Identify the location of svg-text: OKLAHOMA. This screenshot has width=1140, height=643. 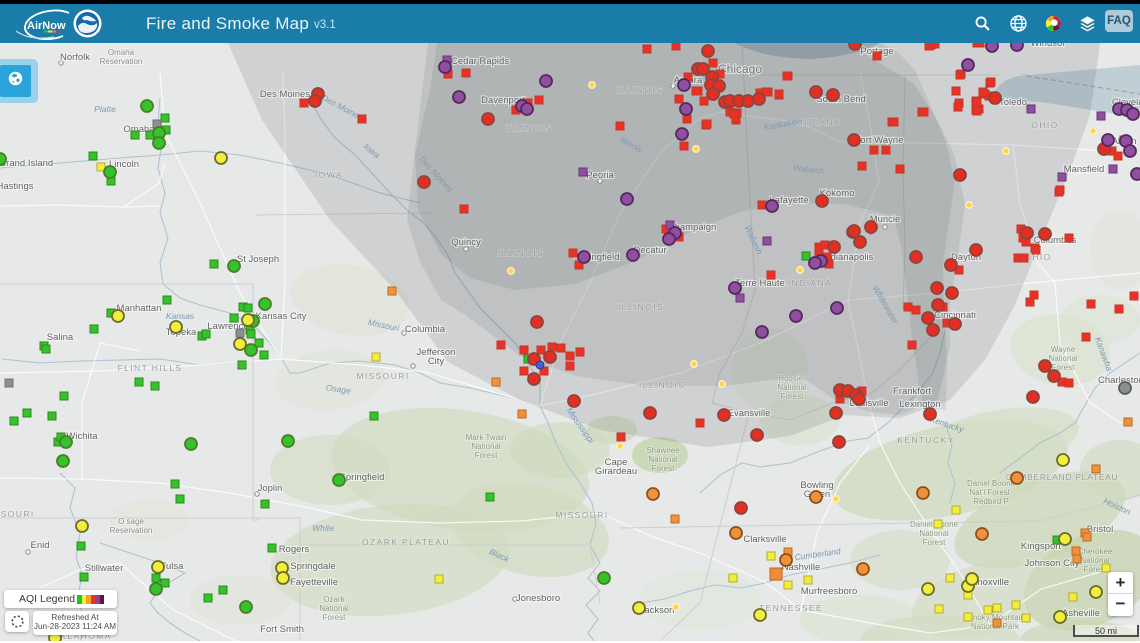
(81, 636).